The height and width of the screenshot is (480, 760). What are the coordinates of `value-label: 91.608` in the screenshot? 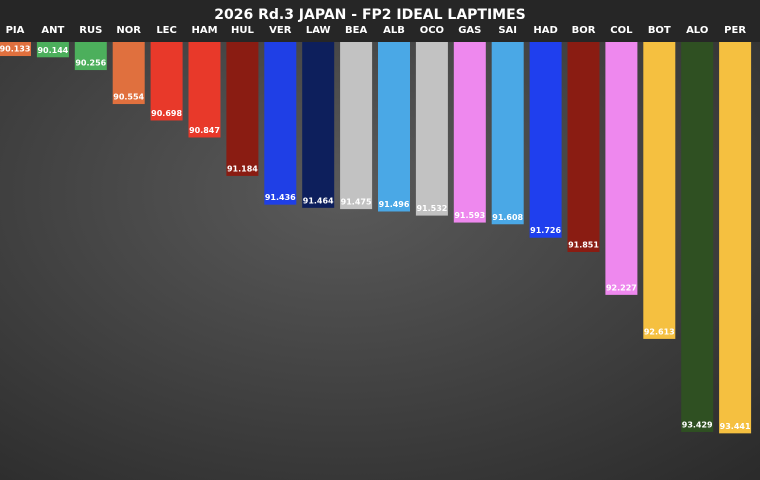 It's located at (507, 217).